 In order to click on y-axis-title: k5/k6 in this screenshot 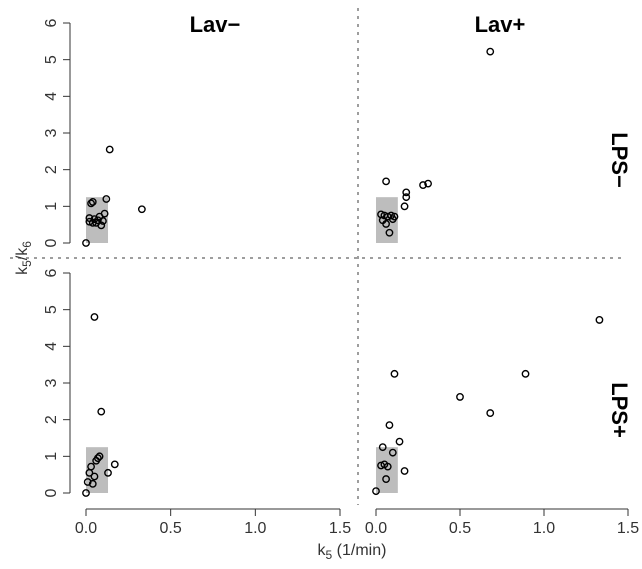, I will do `click(24, 258)`.